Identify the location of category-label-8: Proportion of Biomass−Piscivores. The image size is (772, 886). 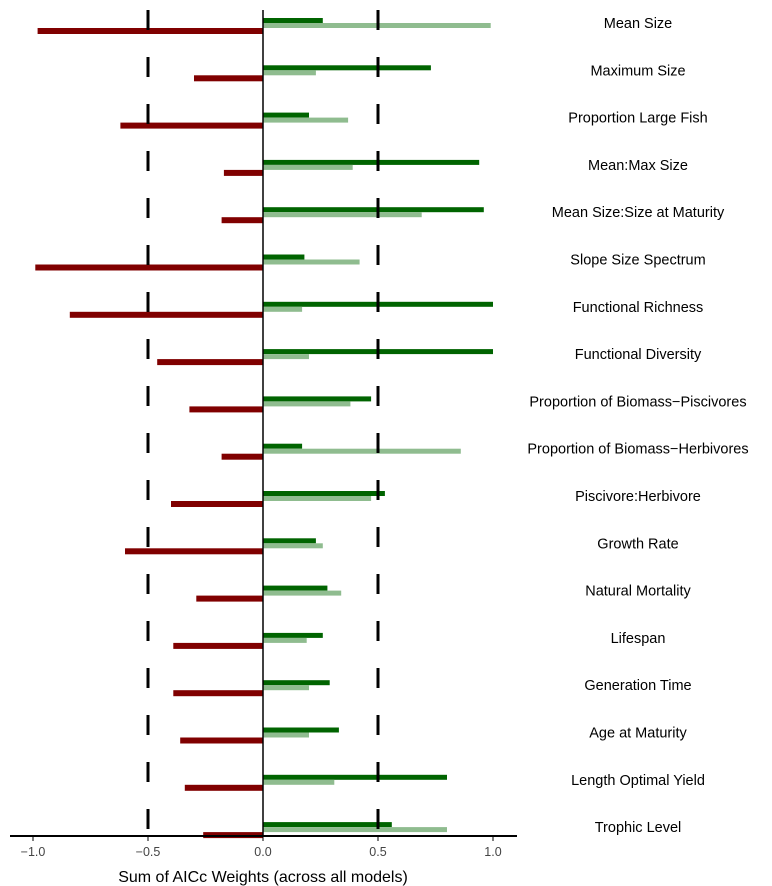
(637, 402).